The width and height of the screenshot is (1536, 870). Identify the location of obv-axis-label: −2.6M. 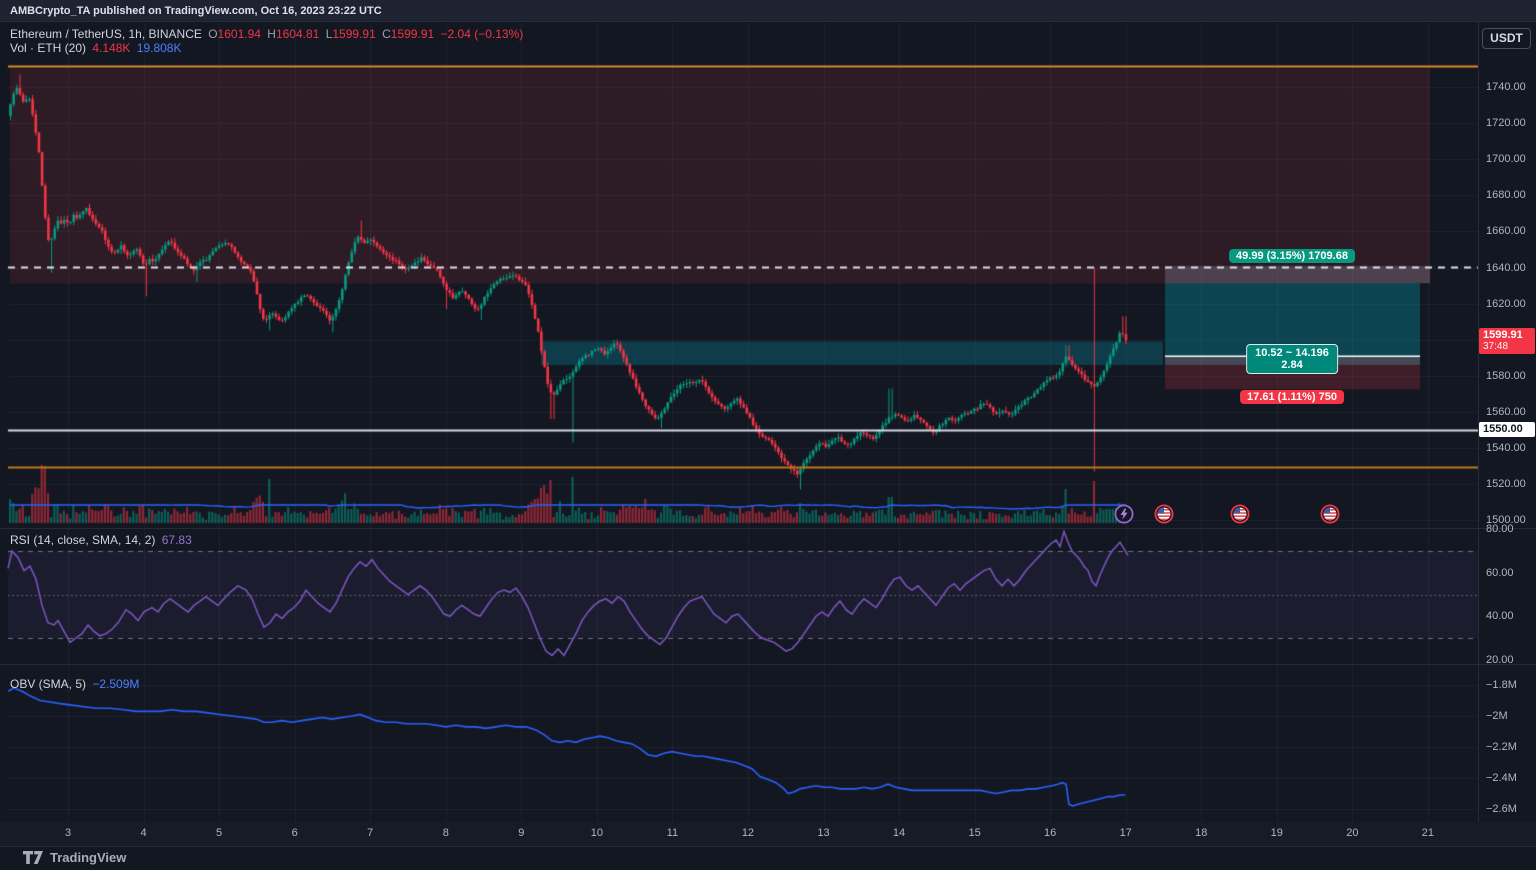
(1501, 809).